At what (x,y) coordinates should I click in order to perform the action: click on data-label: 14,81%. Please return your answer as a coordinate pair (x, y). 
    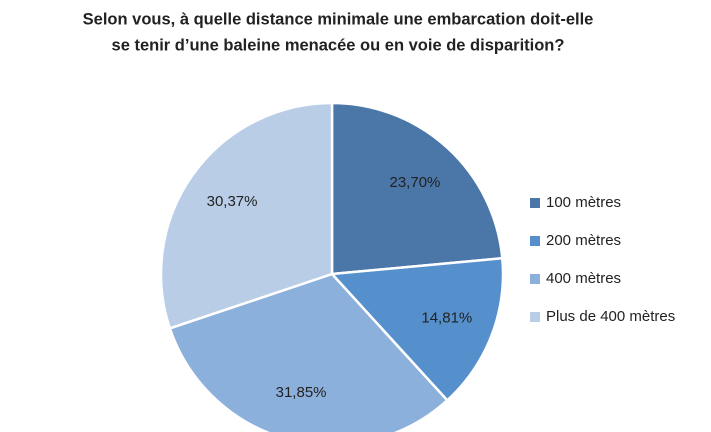
    Looking at the image, I should click on (446, 317).